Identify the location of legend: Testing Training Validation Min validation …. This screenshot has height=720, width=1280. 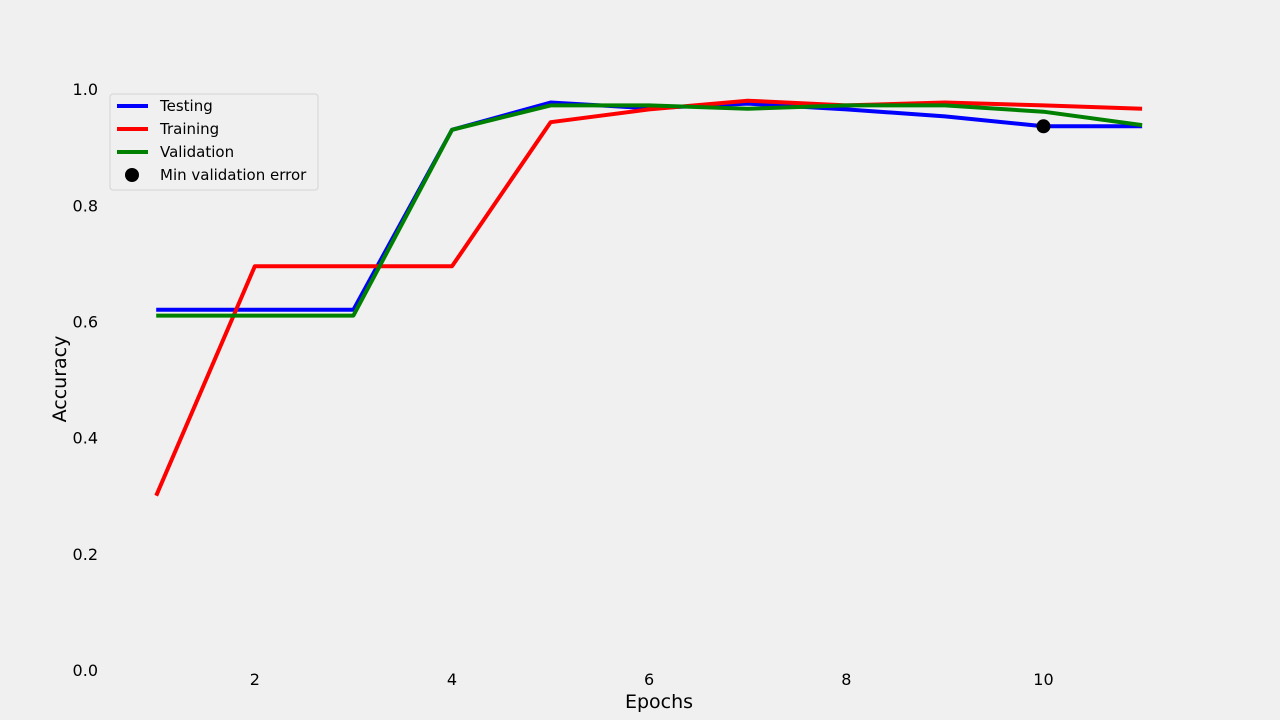
(214, 142).